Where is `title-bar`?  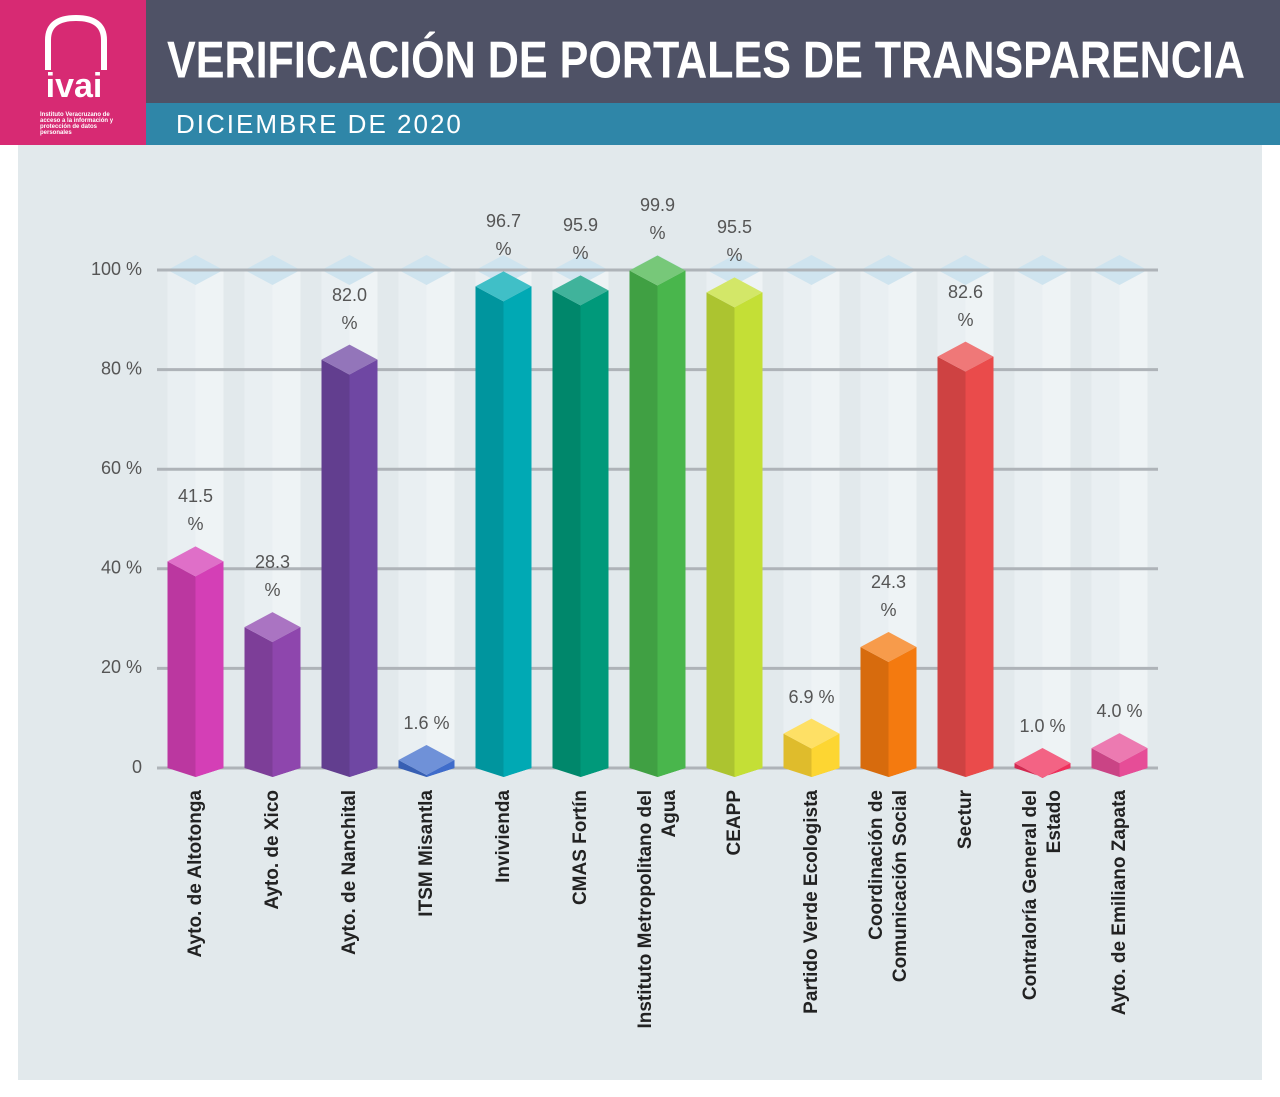
title-bar is located at coordinates (713, 51).